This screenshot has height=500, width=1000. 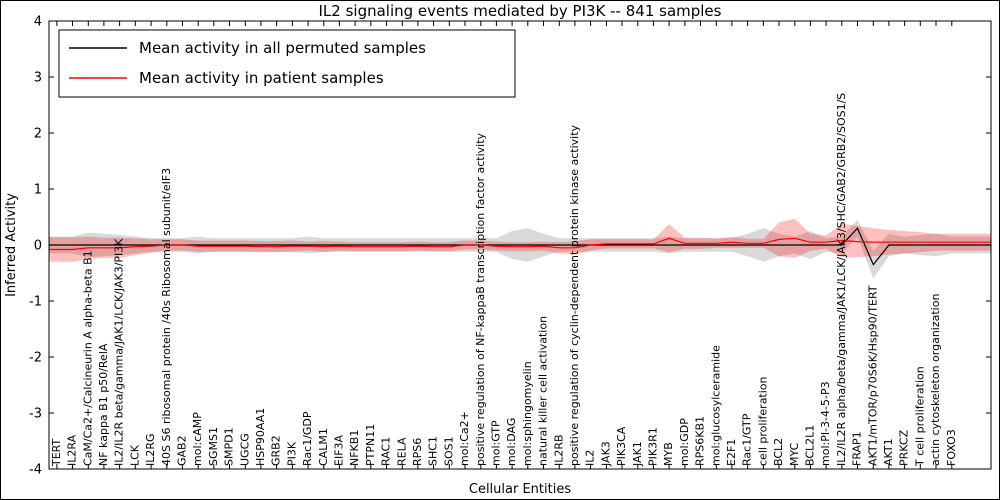 What do you see at coordinates (38, 190) in the screenshot?
I see `y-tick-label: 1` at bounding box center [38, 190].